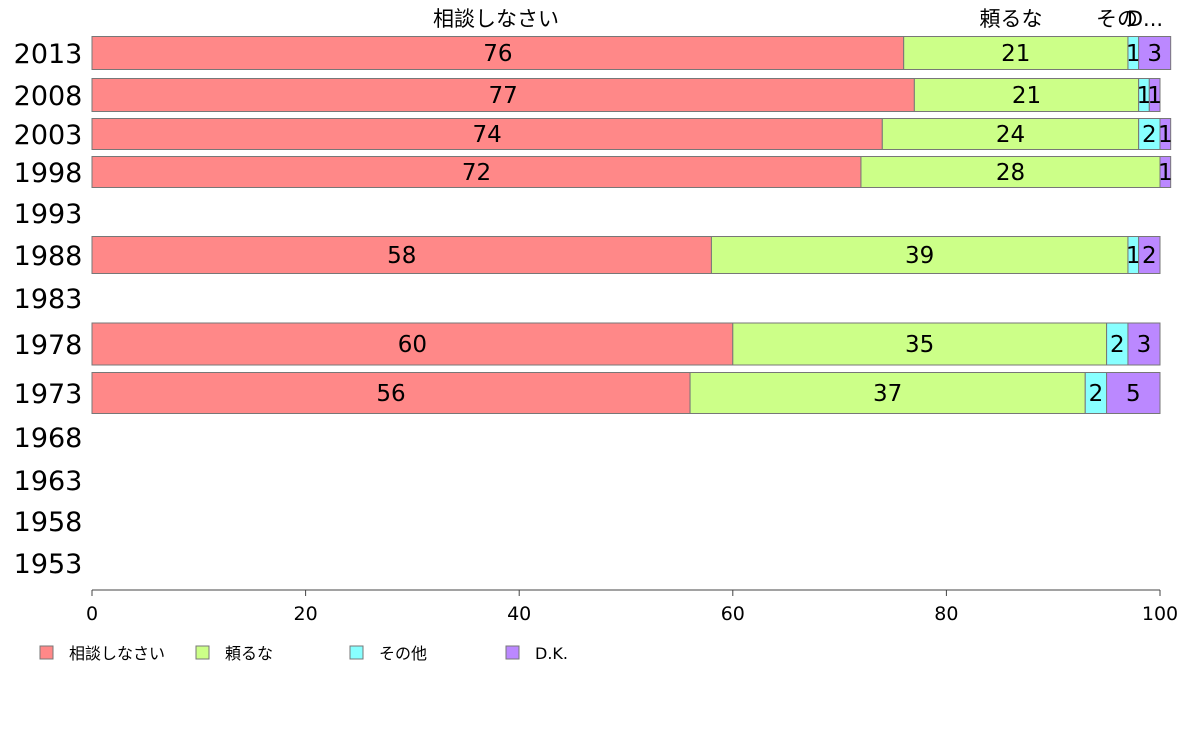 The width and height of the screenshot is (1188, 736). I want to click on bar-value-1978-series-3: 3, so click(1144, 345).